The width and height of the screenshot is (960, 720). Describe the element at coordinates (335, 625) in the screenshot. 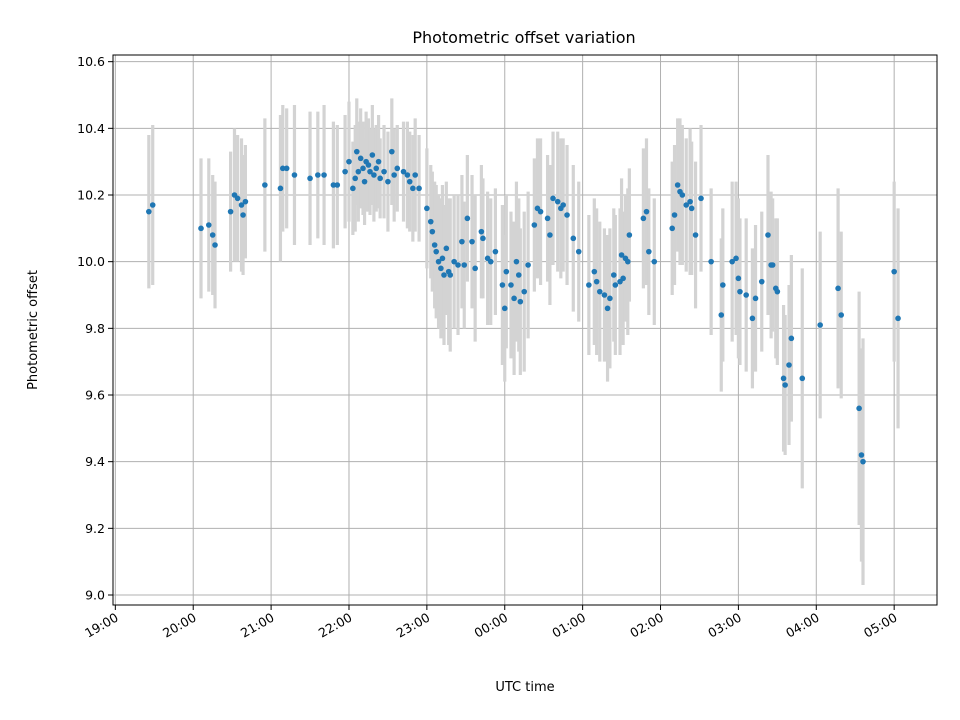

I see `x-tick-label: 22:00` at that location.